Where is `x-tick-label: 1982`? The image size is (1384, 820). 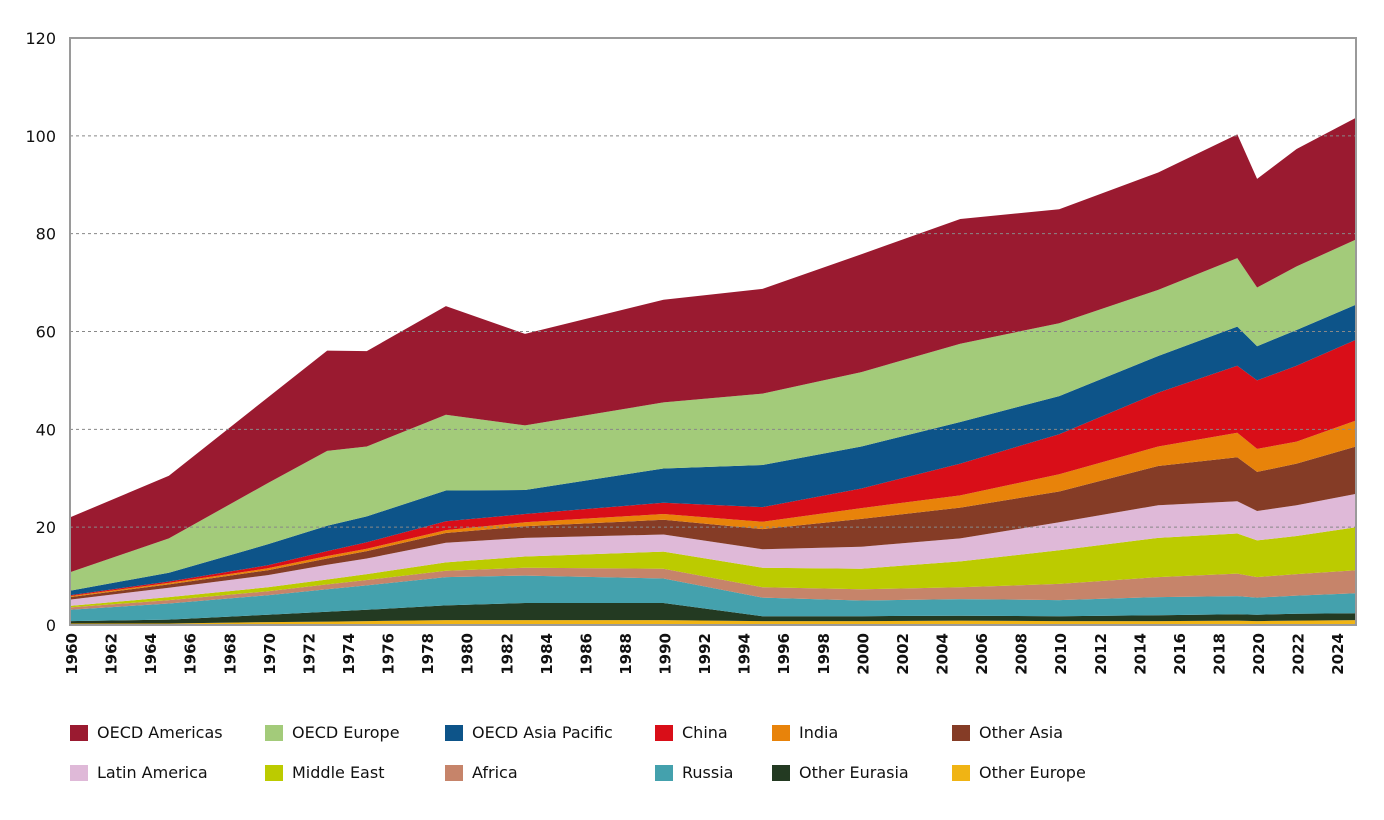 x-tick-label: 1982 is located at coordinates (507, 654).